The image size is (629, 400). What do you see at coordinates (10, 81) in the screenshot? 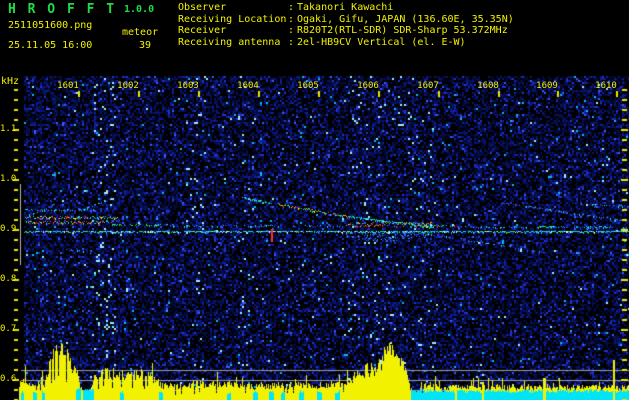
I see `freq-axis-unit: kHz` at bounding box center [10, 81].